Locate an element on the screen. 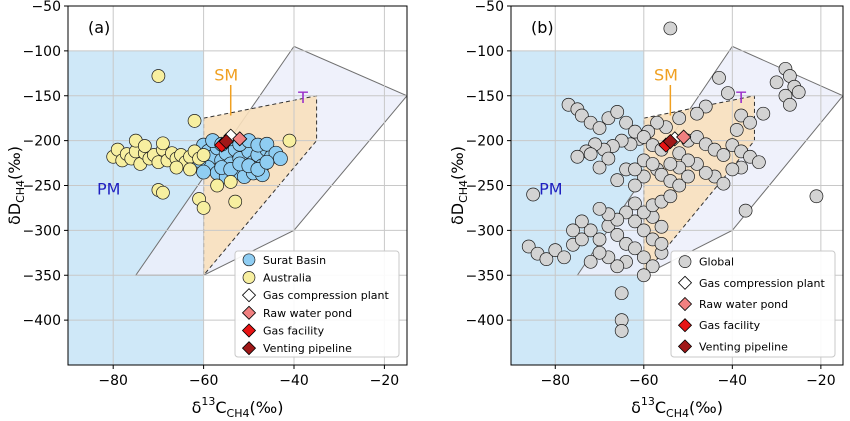  x-axis-label: δ13CCH4(‰) is located at coordinates (677, 407).